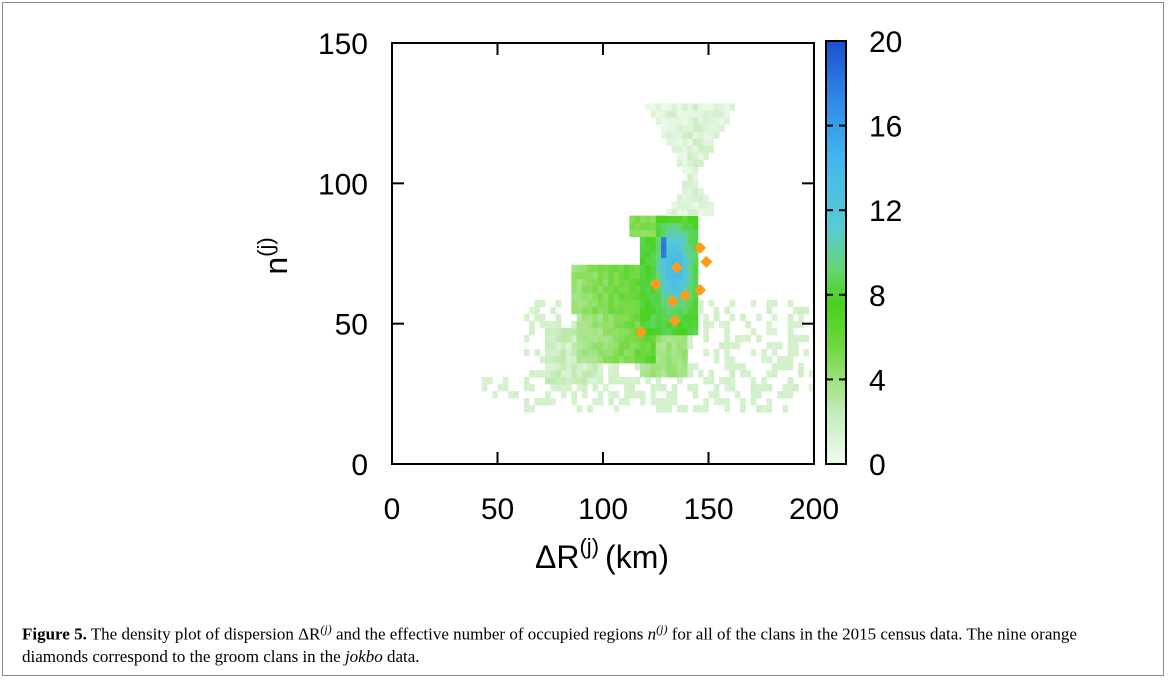  I want to click on caption-text-1: The density plot of dispersion ΔR, so click(203, 634).